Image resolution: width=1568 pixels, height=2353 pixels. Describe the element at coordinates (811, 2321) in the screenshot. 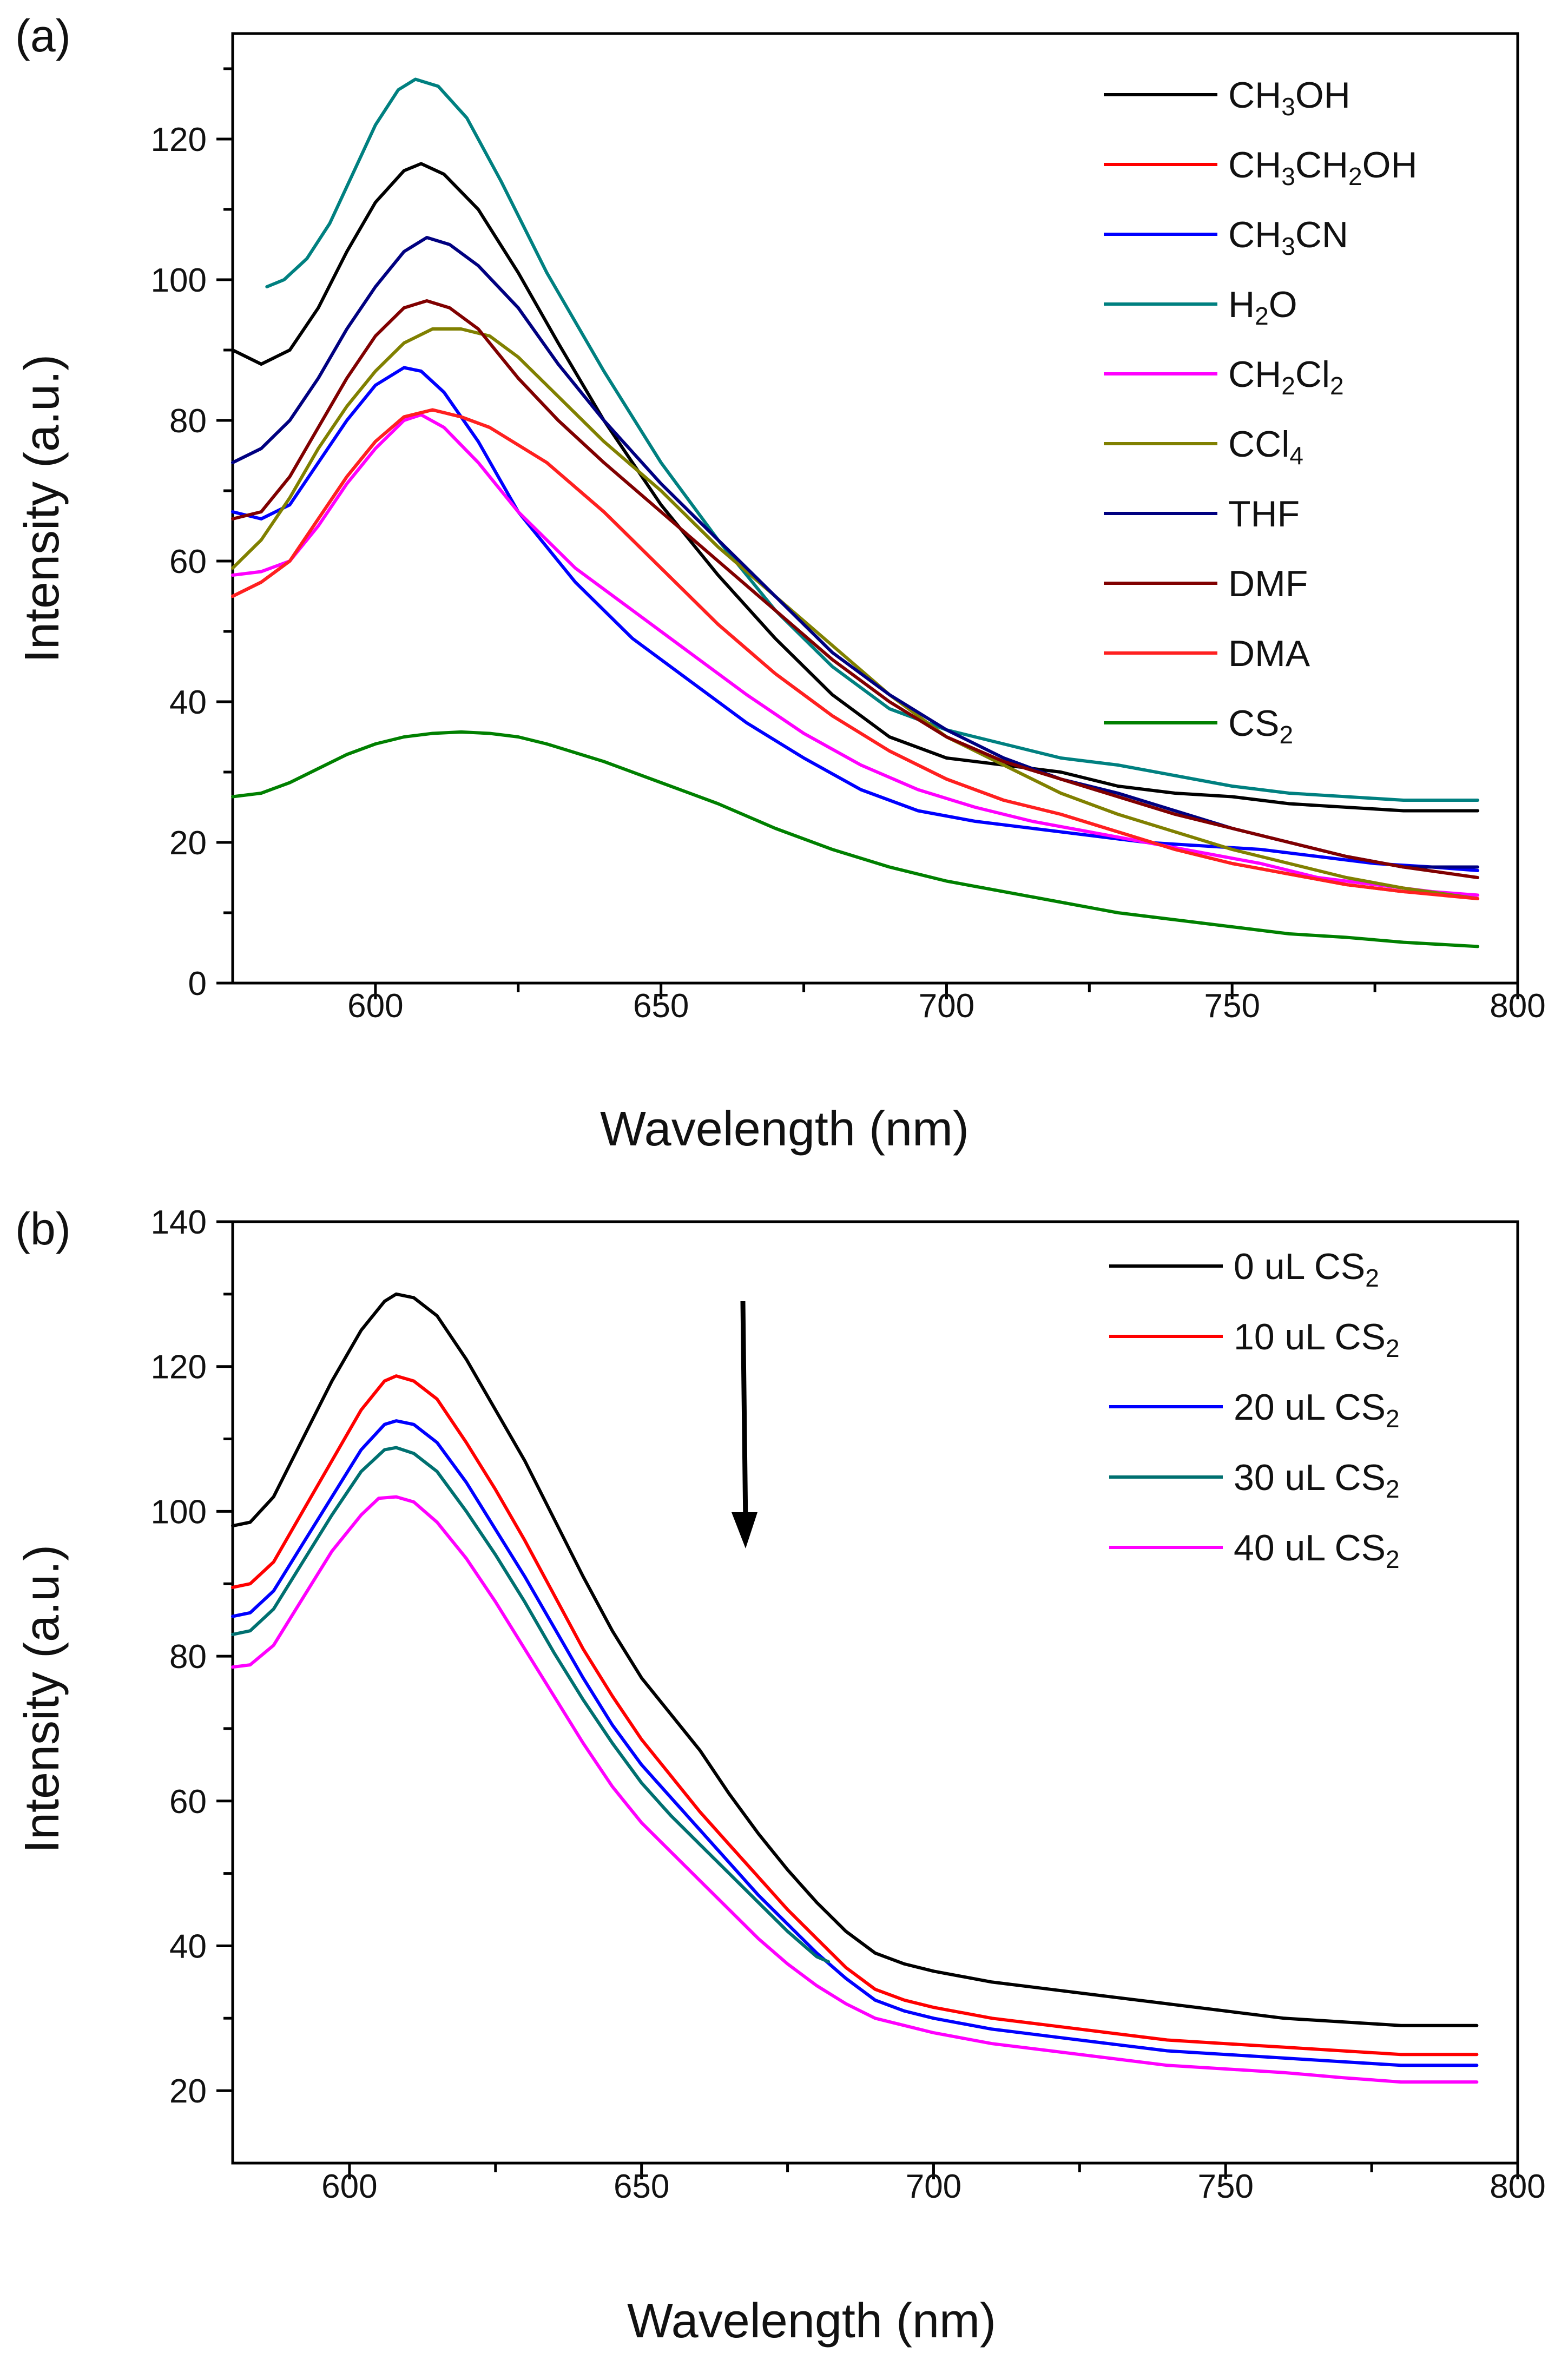

I see `x-axis-title-b: Wavelength (nm)` at that location.